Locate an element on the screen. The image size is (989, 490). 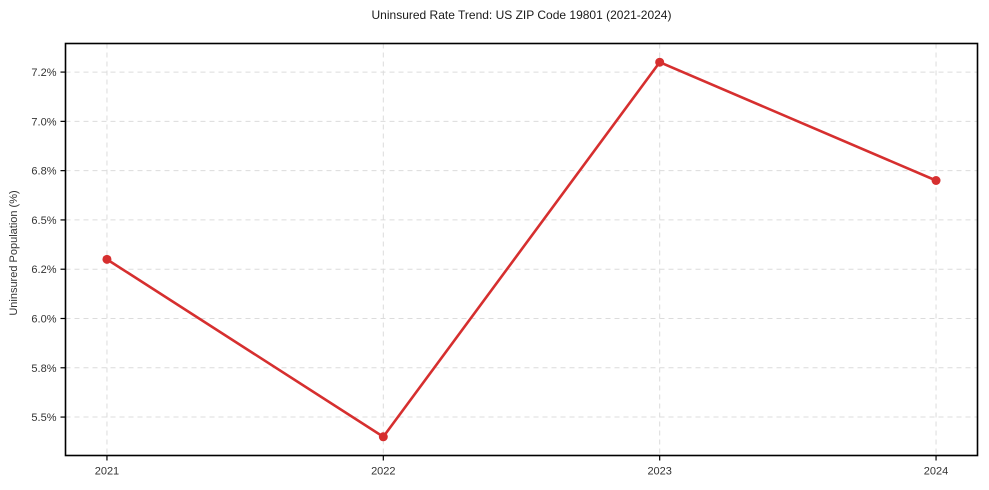
x-tick-label: 2023 is located at coordinates (659, 472).